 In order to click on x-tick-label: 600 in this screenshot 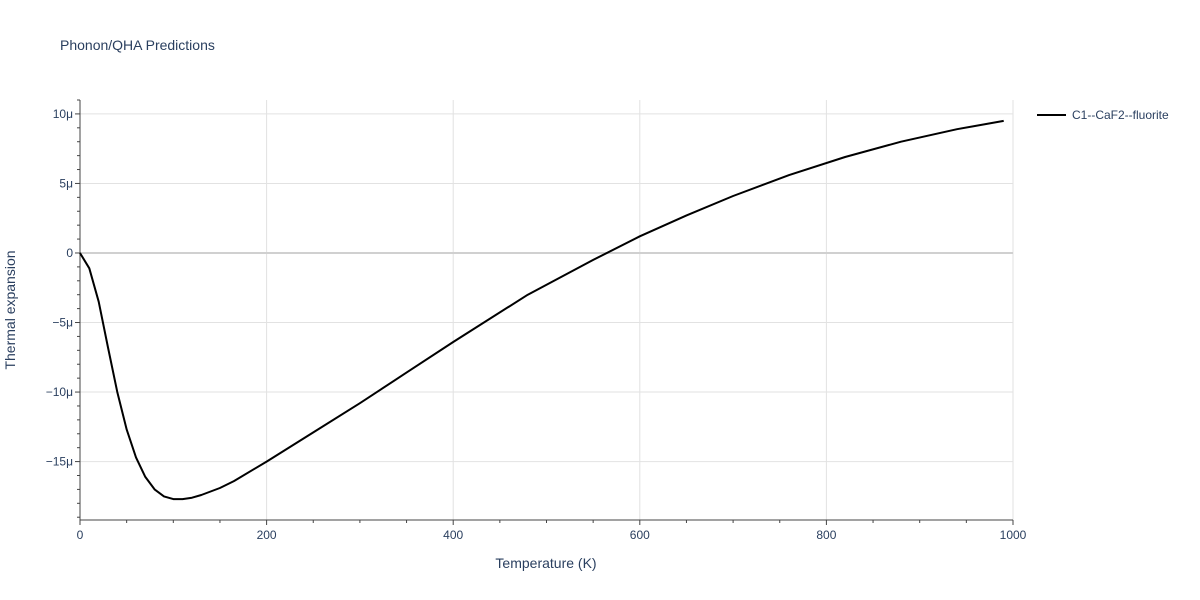, I will do `click(640, 535)`.